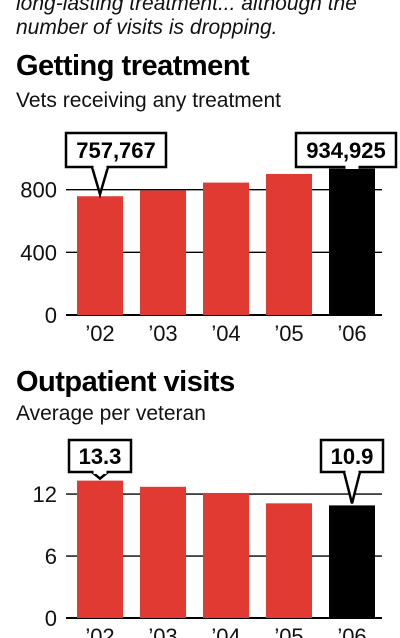 The width and height of the screenshot is (400, 638). What do you see at coordinates (38, 252) in the screenshot?
I see `y-tick-label: 400` at bounding box center [38, 252].